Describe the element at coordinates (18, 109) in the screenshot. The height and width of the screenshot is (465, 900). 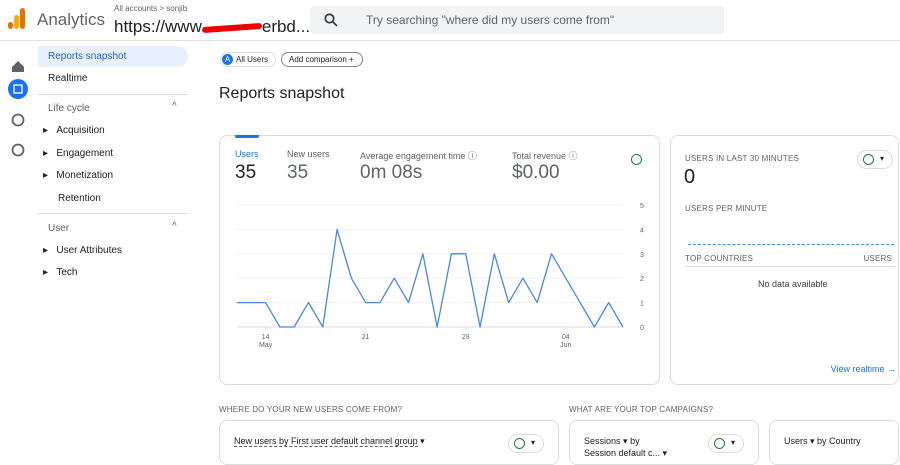
I see `left-rail` at that location.